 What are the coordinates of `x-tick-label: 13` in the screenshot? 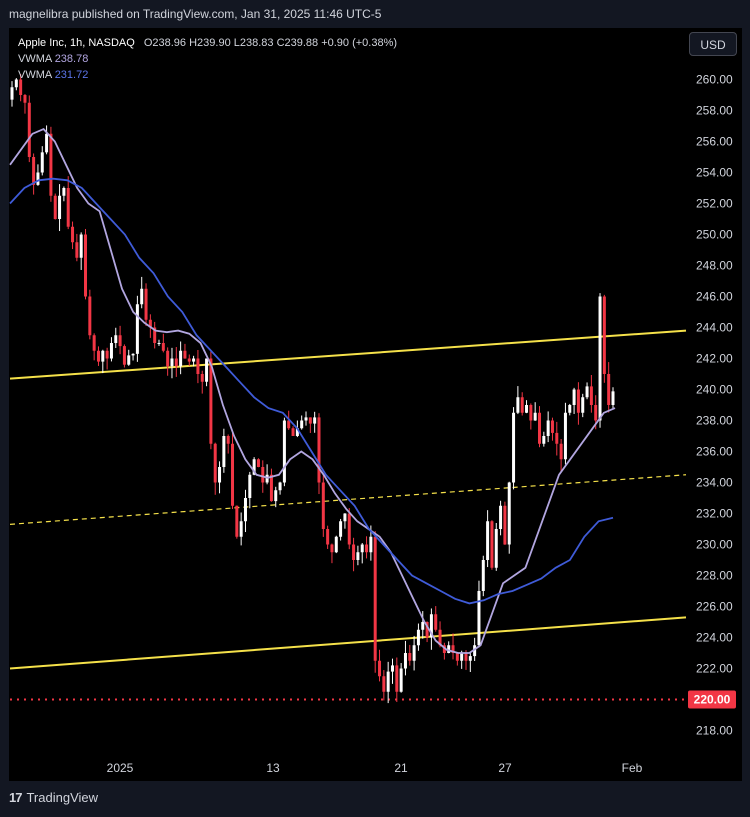 It's located at (273, 768).